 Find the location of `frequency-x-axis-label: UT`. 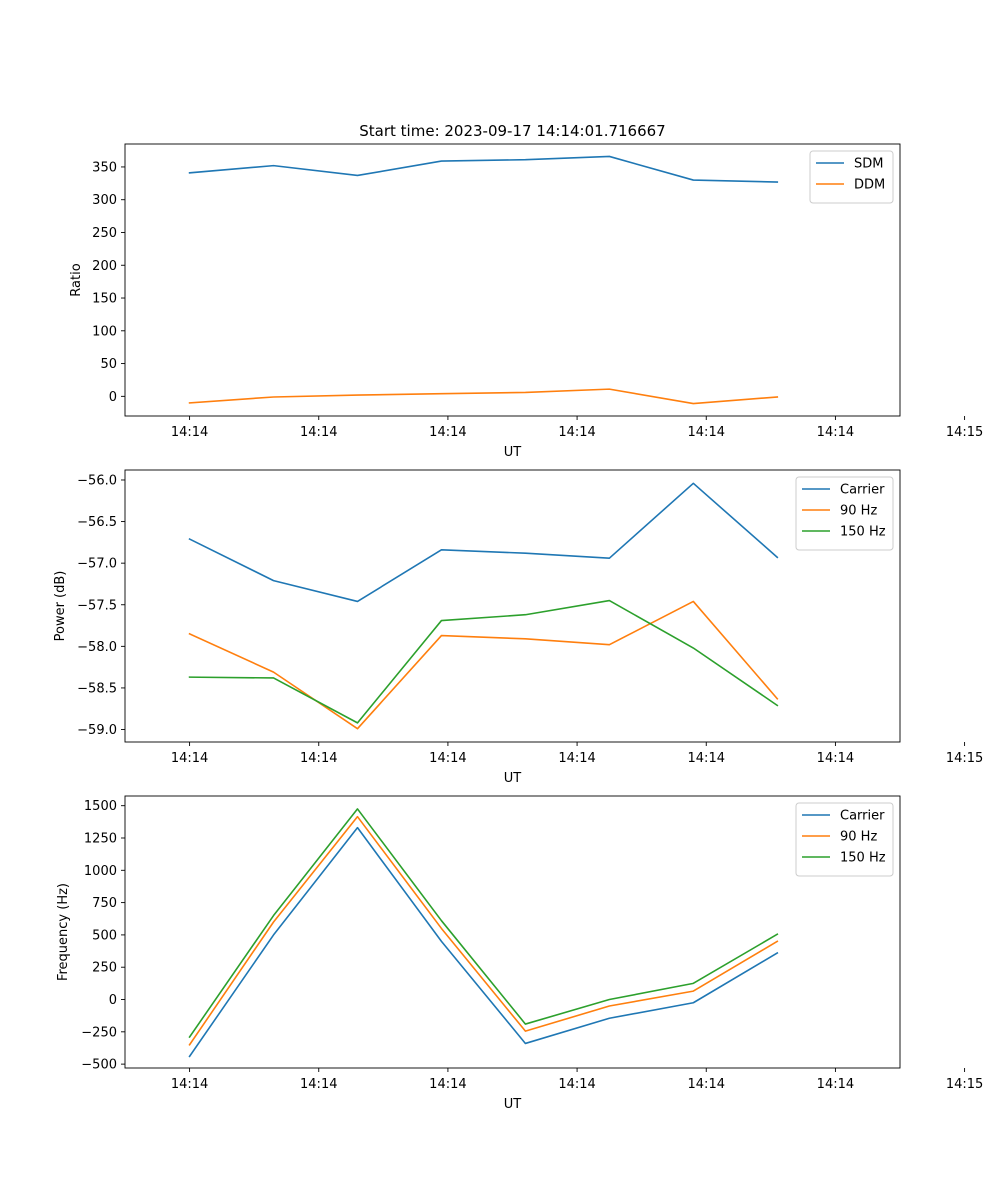

frequency-x-axis-label: UT is located at coordinates (513, 1104).